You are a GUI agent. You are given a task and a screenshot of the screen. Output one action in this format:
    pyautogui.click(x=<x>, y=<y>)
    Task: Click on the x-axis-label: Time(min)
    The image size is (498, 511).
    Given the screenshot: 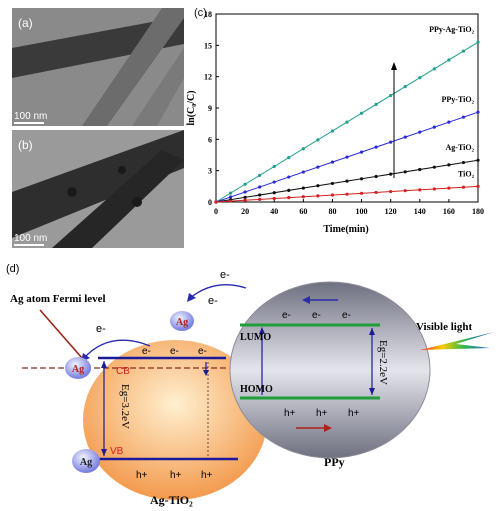 What is the action you would take?
    pyautogui.click(x=345, y=229)
    